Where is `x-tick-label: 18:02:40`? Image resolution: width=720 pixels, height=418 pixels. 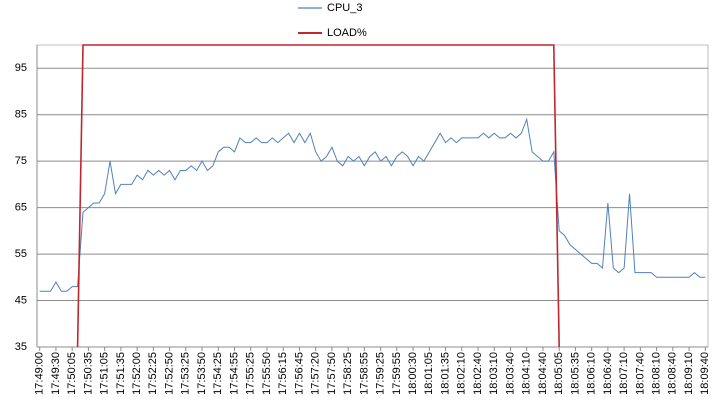 x-tick-label: 18:02:40 is located at coordinates (478, 373).